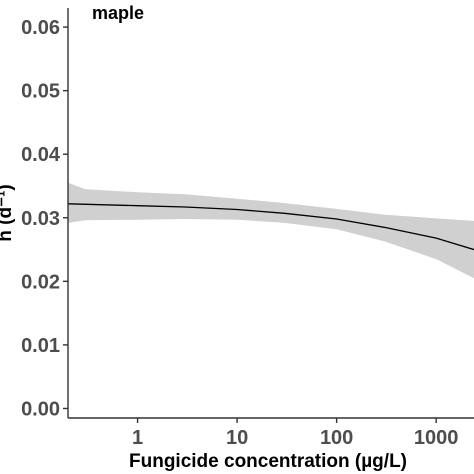 This screenshot has width=474, height=474. I want to click on y-tick-label: 0.01, so click(40, 346).